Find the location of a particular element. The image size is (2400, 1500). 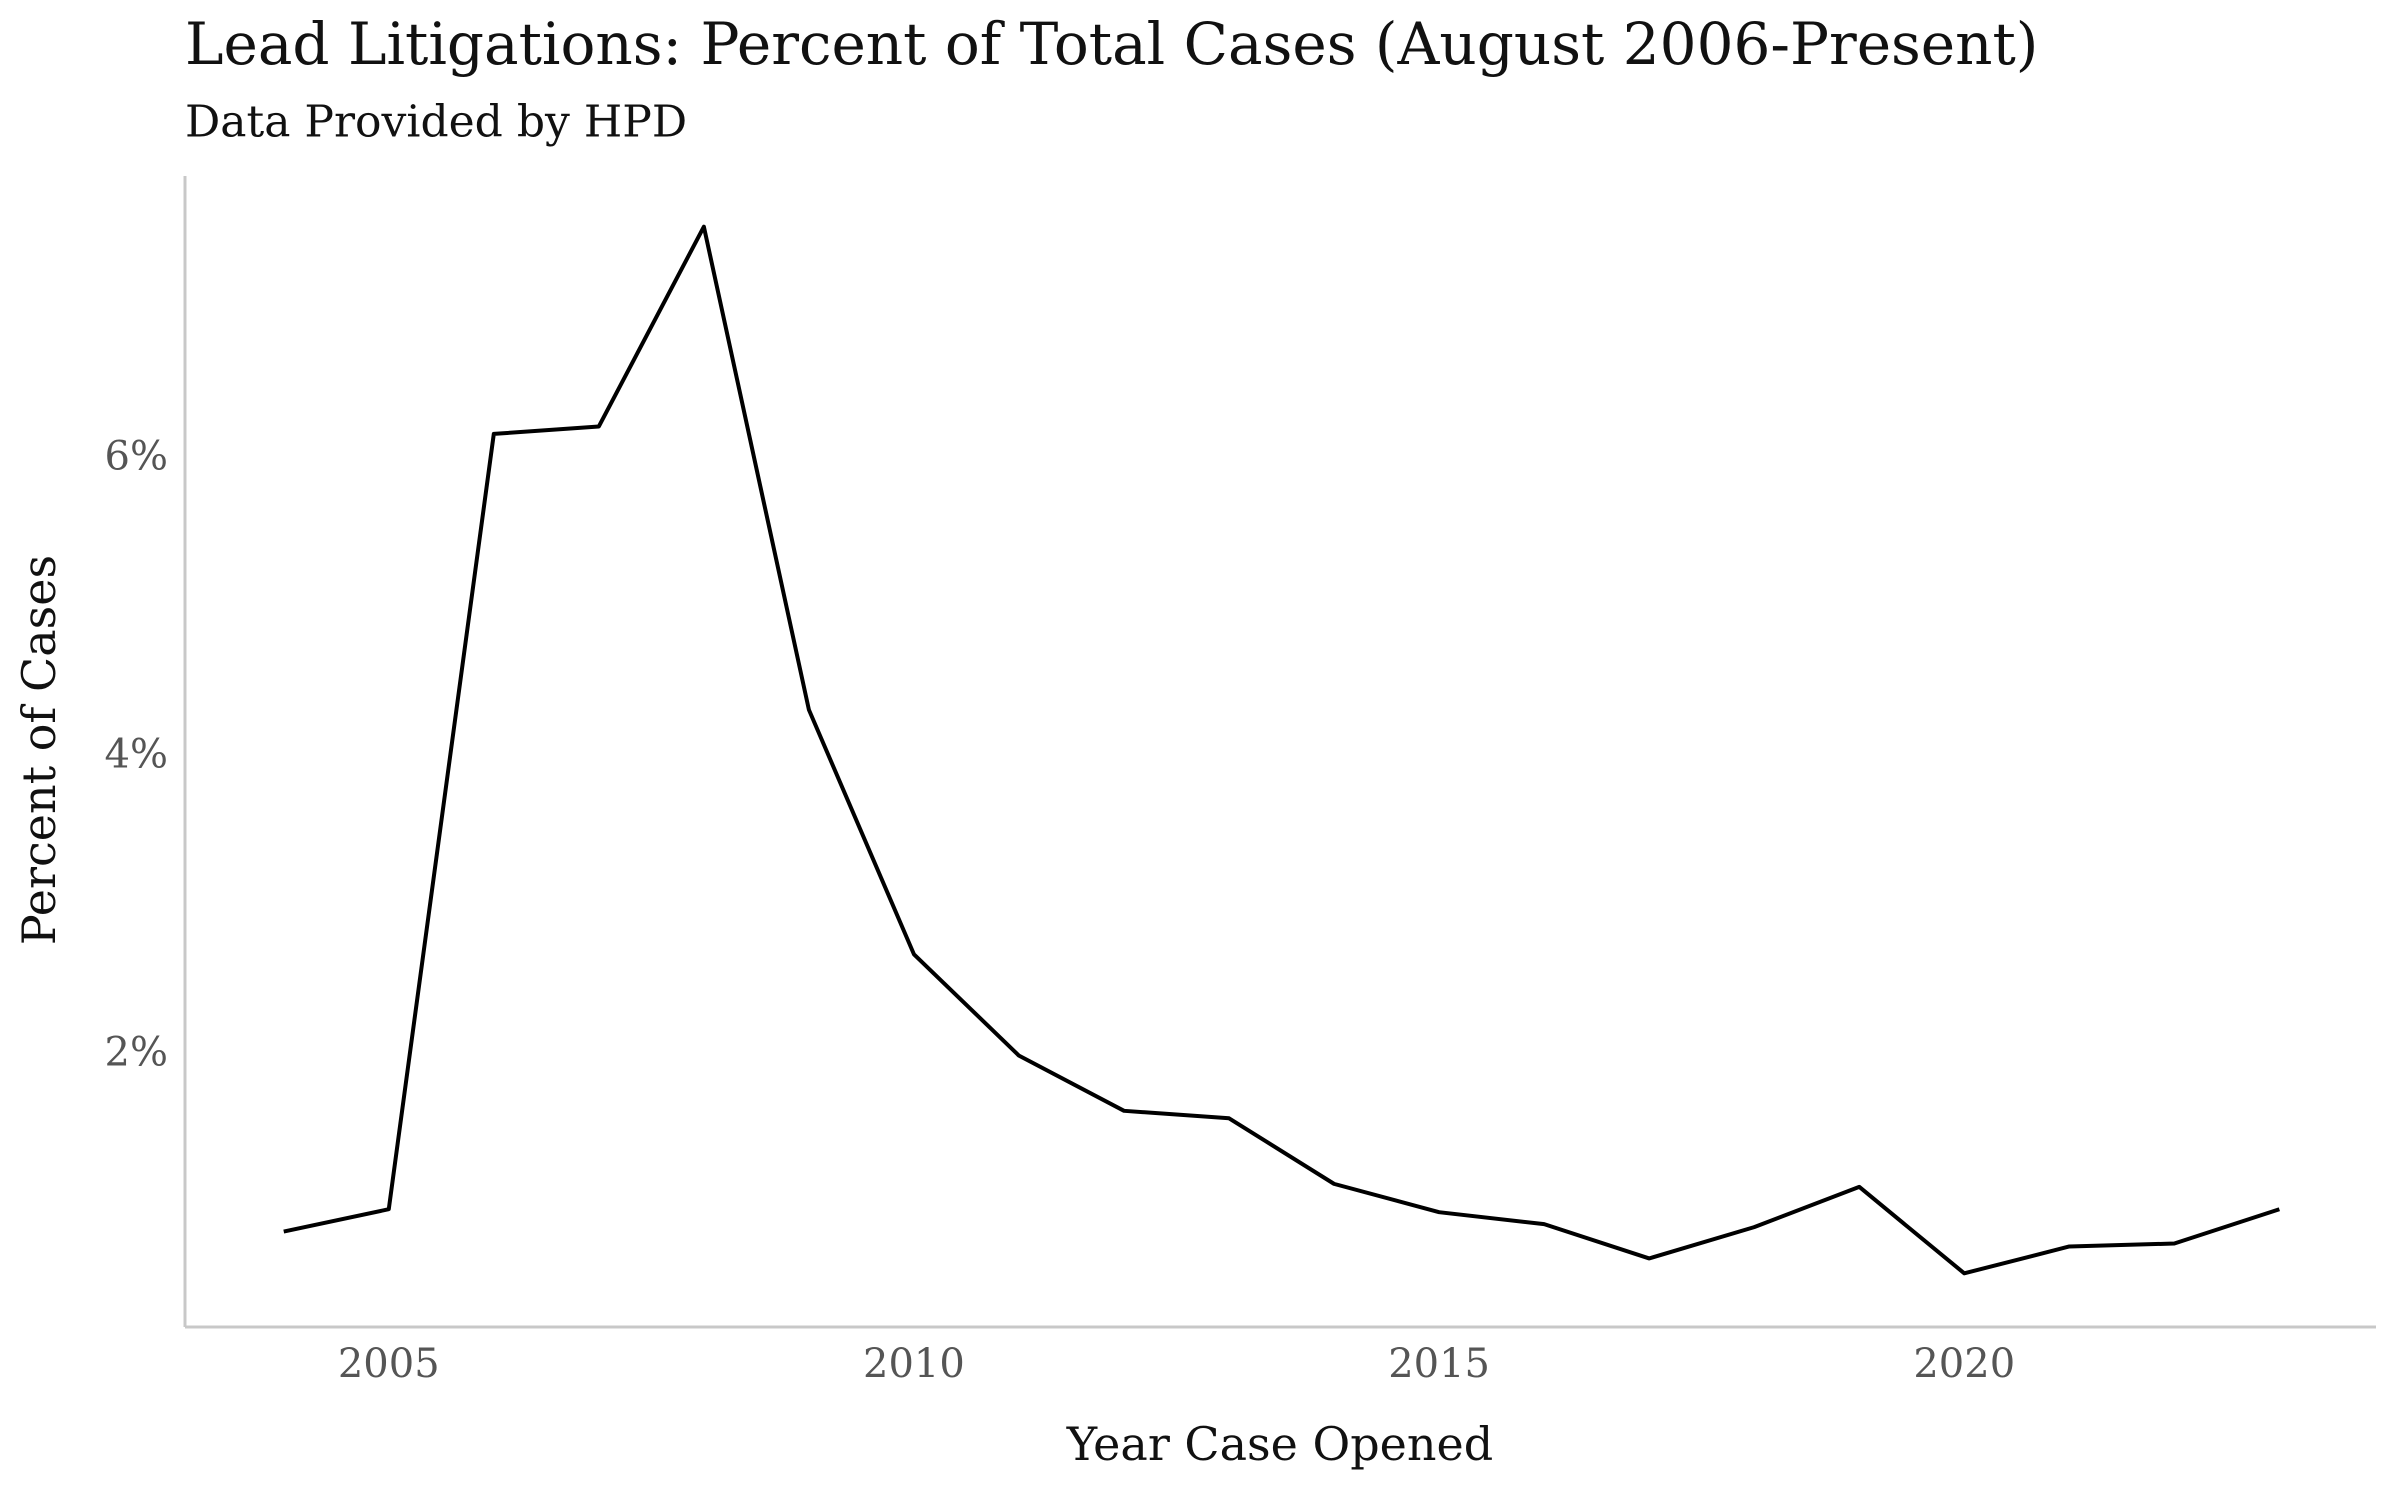

x-tick-label: 2010 is located at coordinates (914, 1364).